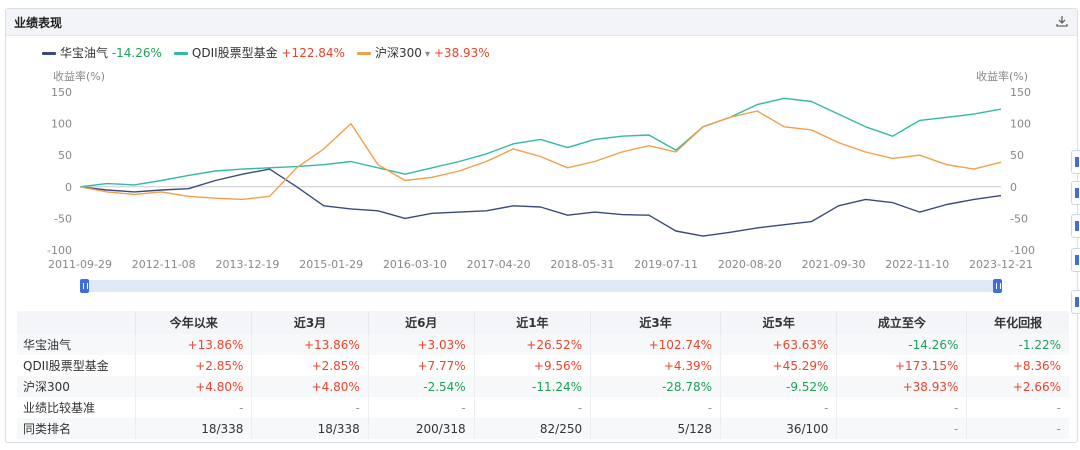 Image resolution: width=1080 pixels, height=450 pixels. I want to click on row-label: QDII股票型基金, so click(76, 365).